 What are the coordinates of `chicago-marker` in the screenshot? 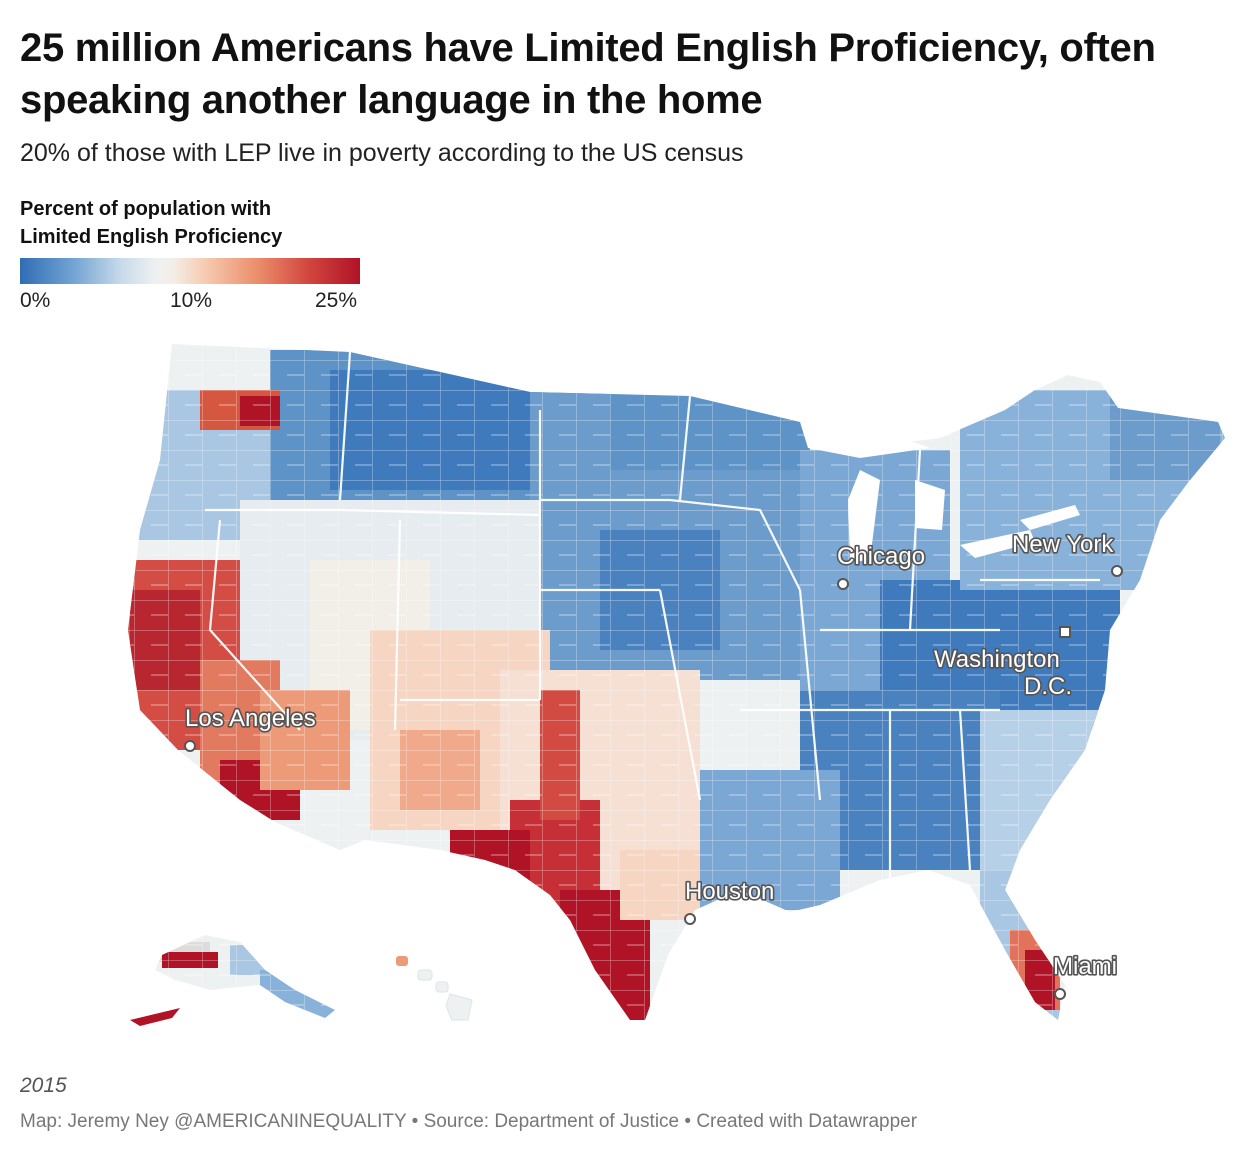 It's located at (843, 584).